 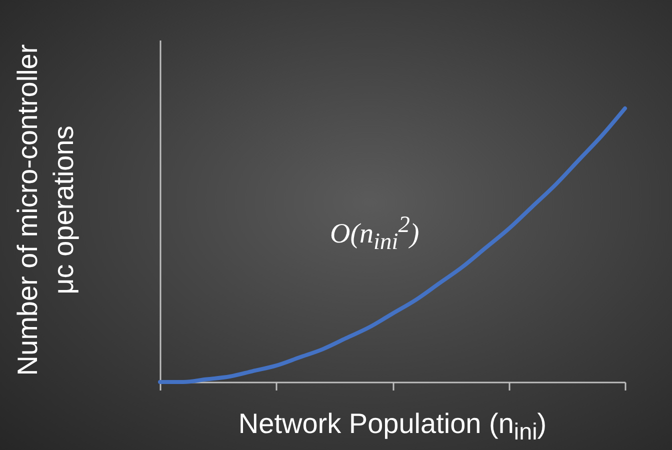 What do you see at coordinates (392, 427) in the screenshot?
I see `x-axis-title: Network Population (n$_{ini}$)` at bounding box center [392, 427].